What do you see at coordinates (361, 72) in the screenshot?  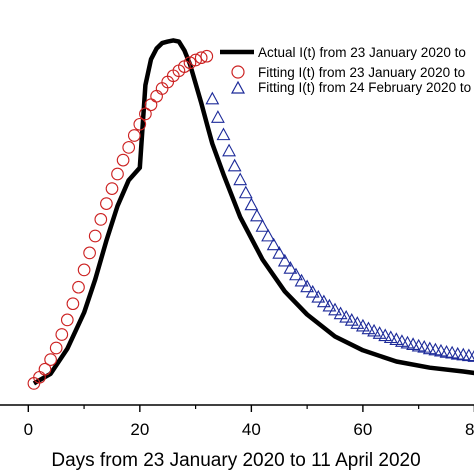 I see `legend-label-fit-jan: Fitting I(t) from 23 January 2020 to` at bounding box center [361, 72].